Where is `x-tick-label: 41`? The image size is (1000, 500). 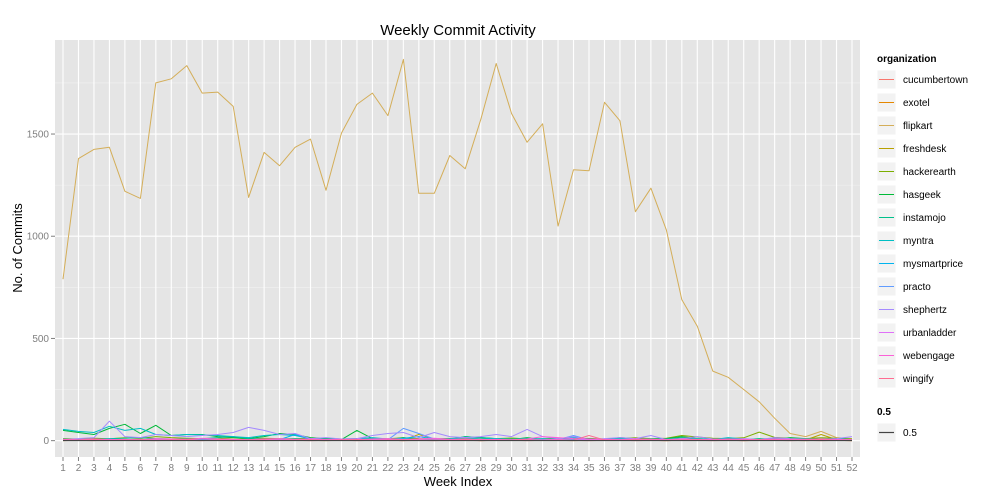 x-tick-label: 41 is located at coordinates (682, 468).